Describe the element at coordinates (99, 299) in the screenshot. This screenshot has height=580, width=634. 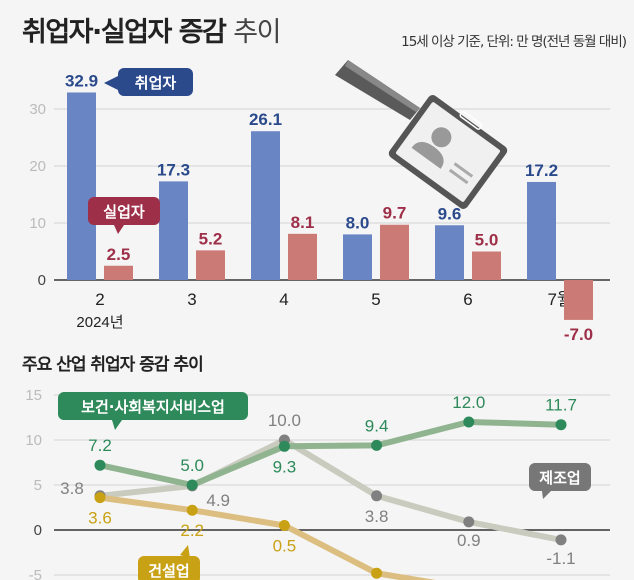
I see `bar-x-tick: 2` at that location.